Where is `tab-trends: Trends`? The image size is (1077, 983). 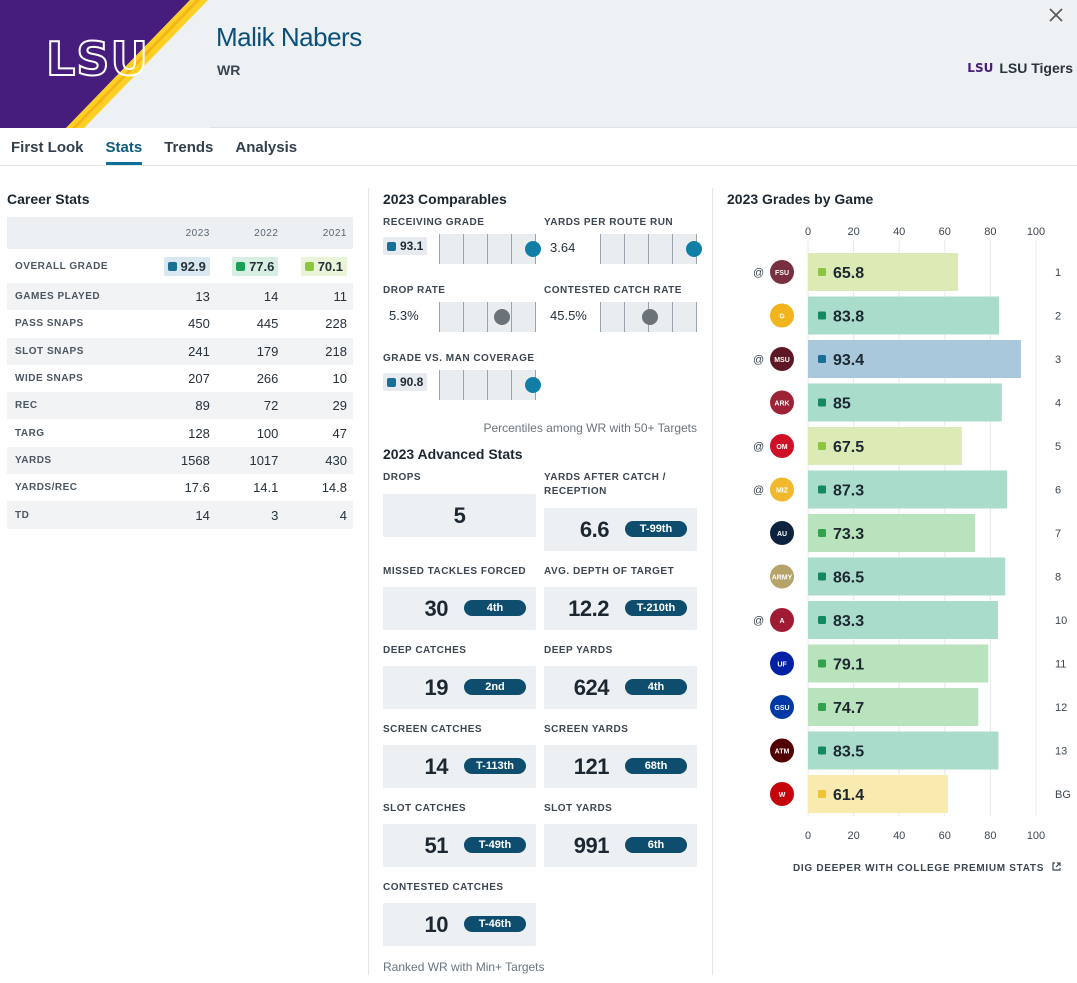 tab-trends: Trends is located at coordinates (189, 147).